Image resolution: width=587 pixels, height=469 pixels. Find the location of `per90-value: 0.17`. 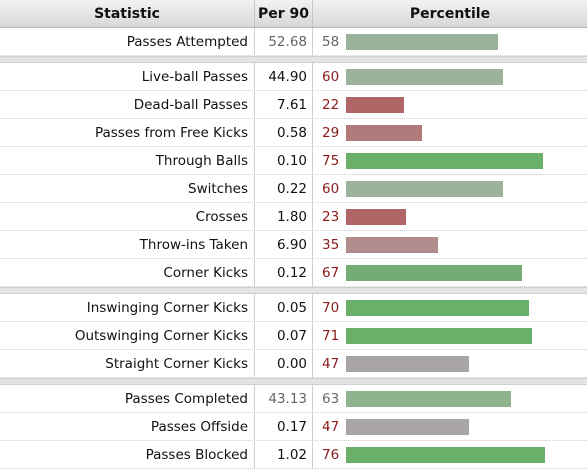

per90-value: 0.17 is located at coordinates (284, 426).